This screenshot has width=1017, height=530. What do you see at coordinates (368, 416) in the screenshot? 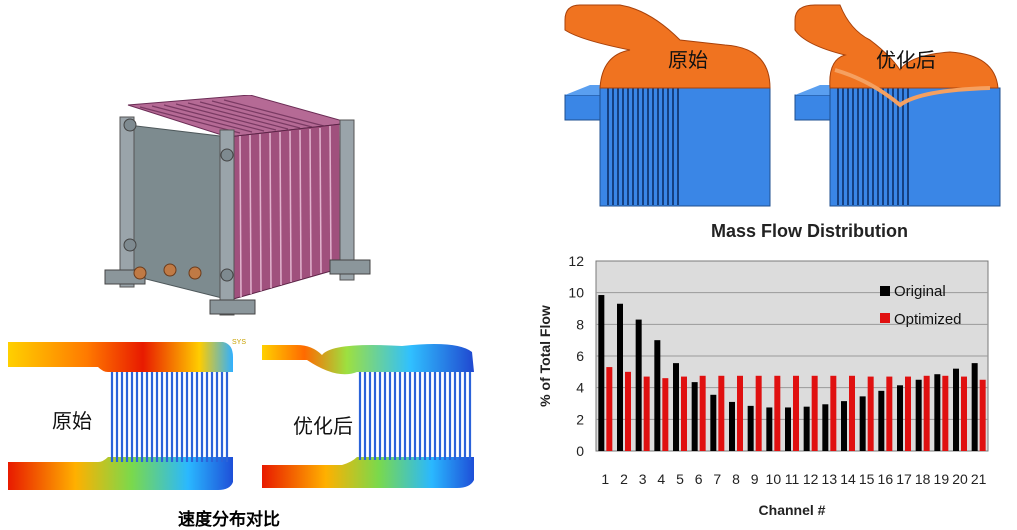
I see `velocity-contour-optimized` at bounding box center [368, 416].